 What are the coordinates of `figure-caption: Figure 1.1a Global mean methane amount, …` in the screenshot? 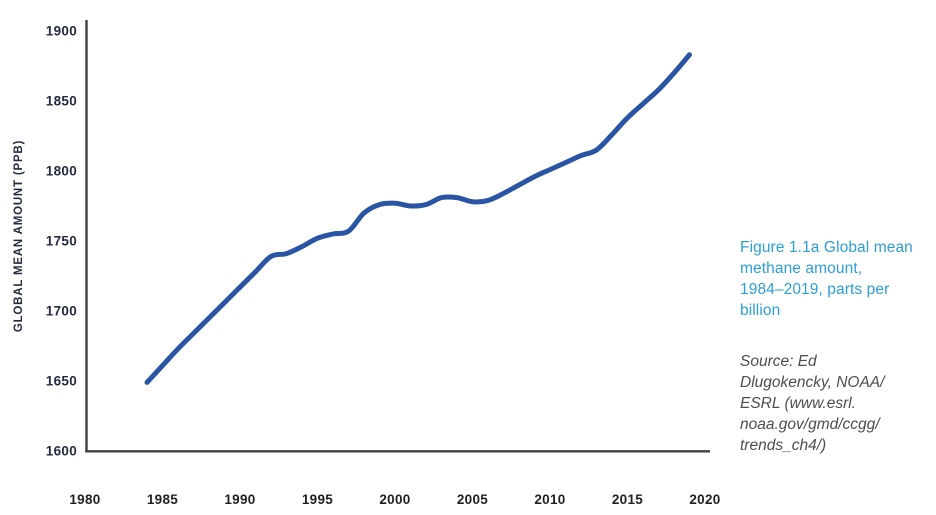 It's located at (833, 346).